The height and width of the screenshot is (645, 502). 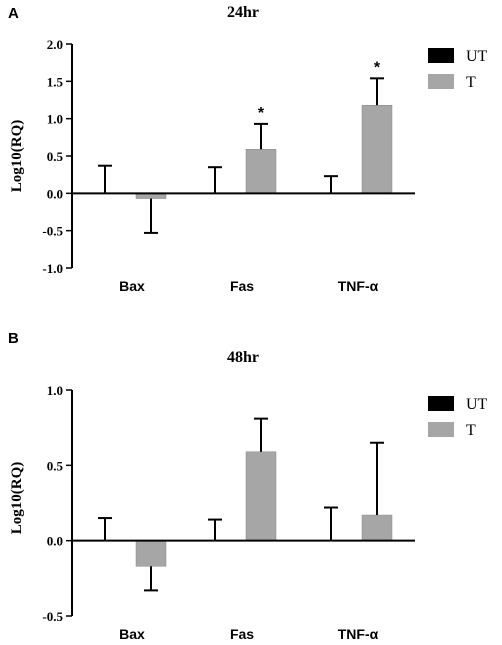 What do you see at coordinates (55, 44) in the screenshot?
I see `y-tick-label: 2.0` at bounding box center [55, 44].